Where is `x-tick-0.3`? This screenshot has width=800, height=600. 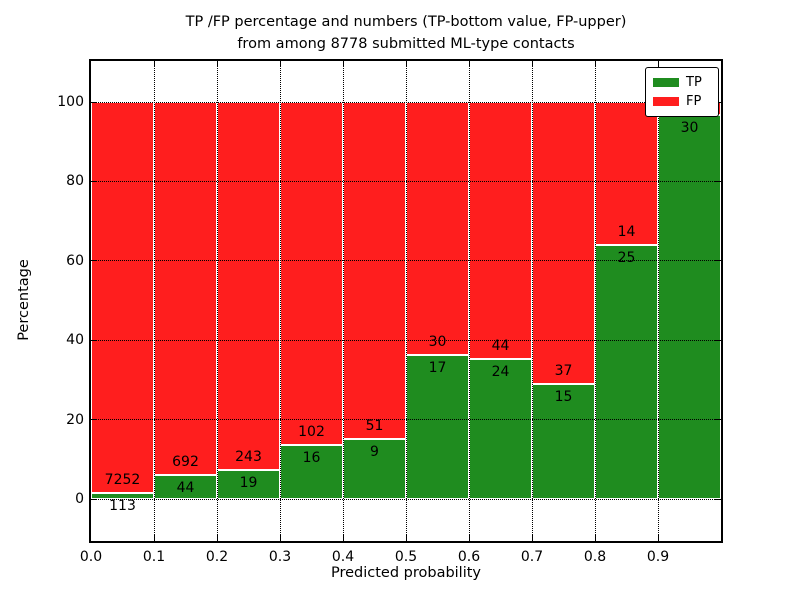 x-tick-0.3 is located at coordinates (280, 538).